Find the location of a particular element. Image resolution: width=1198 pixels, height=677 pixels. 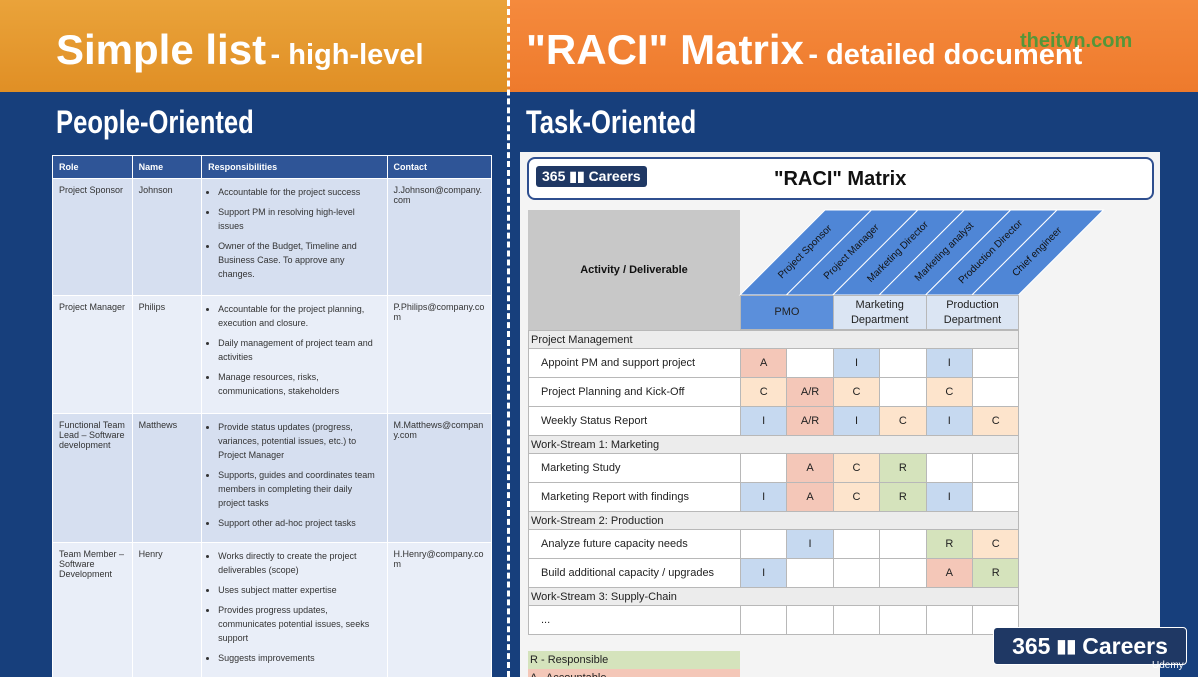

activity: Build additional capacity / upgrades is located at coordinates (634, 573).